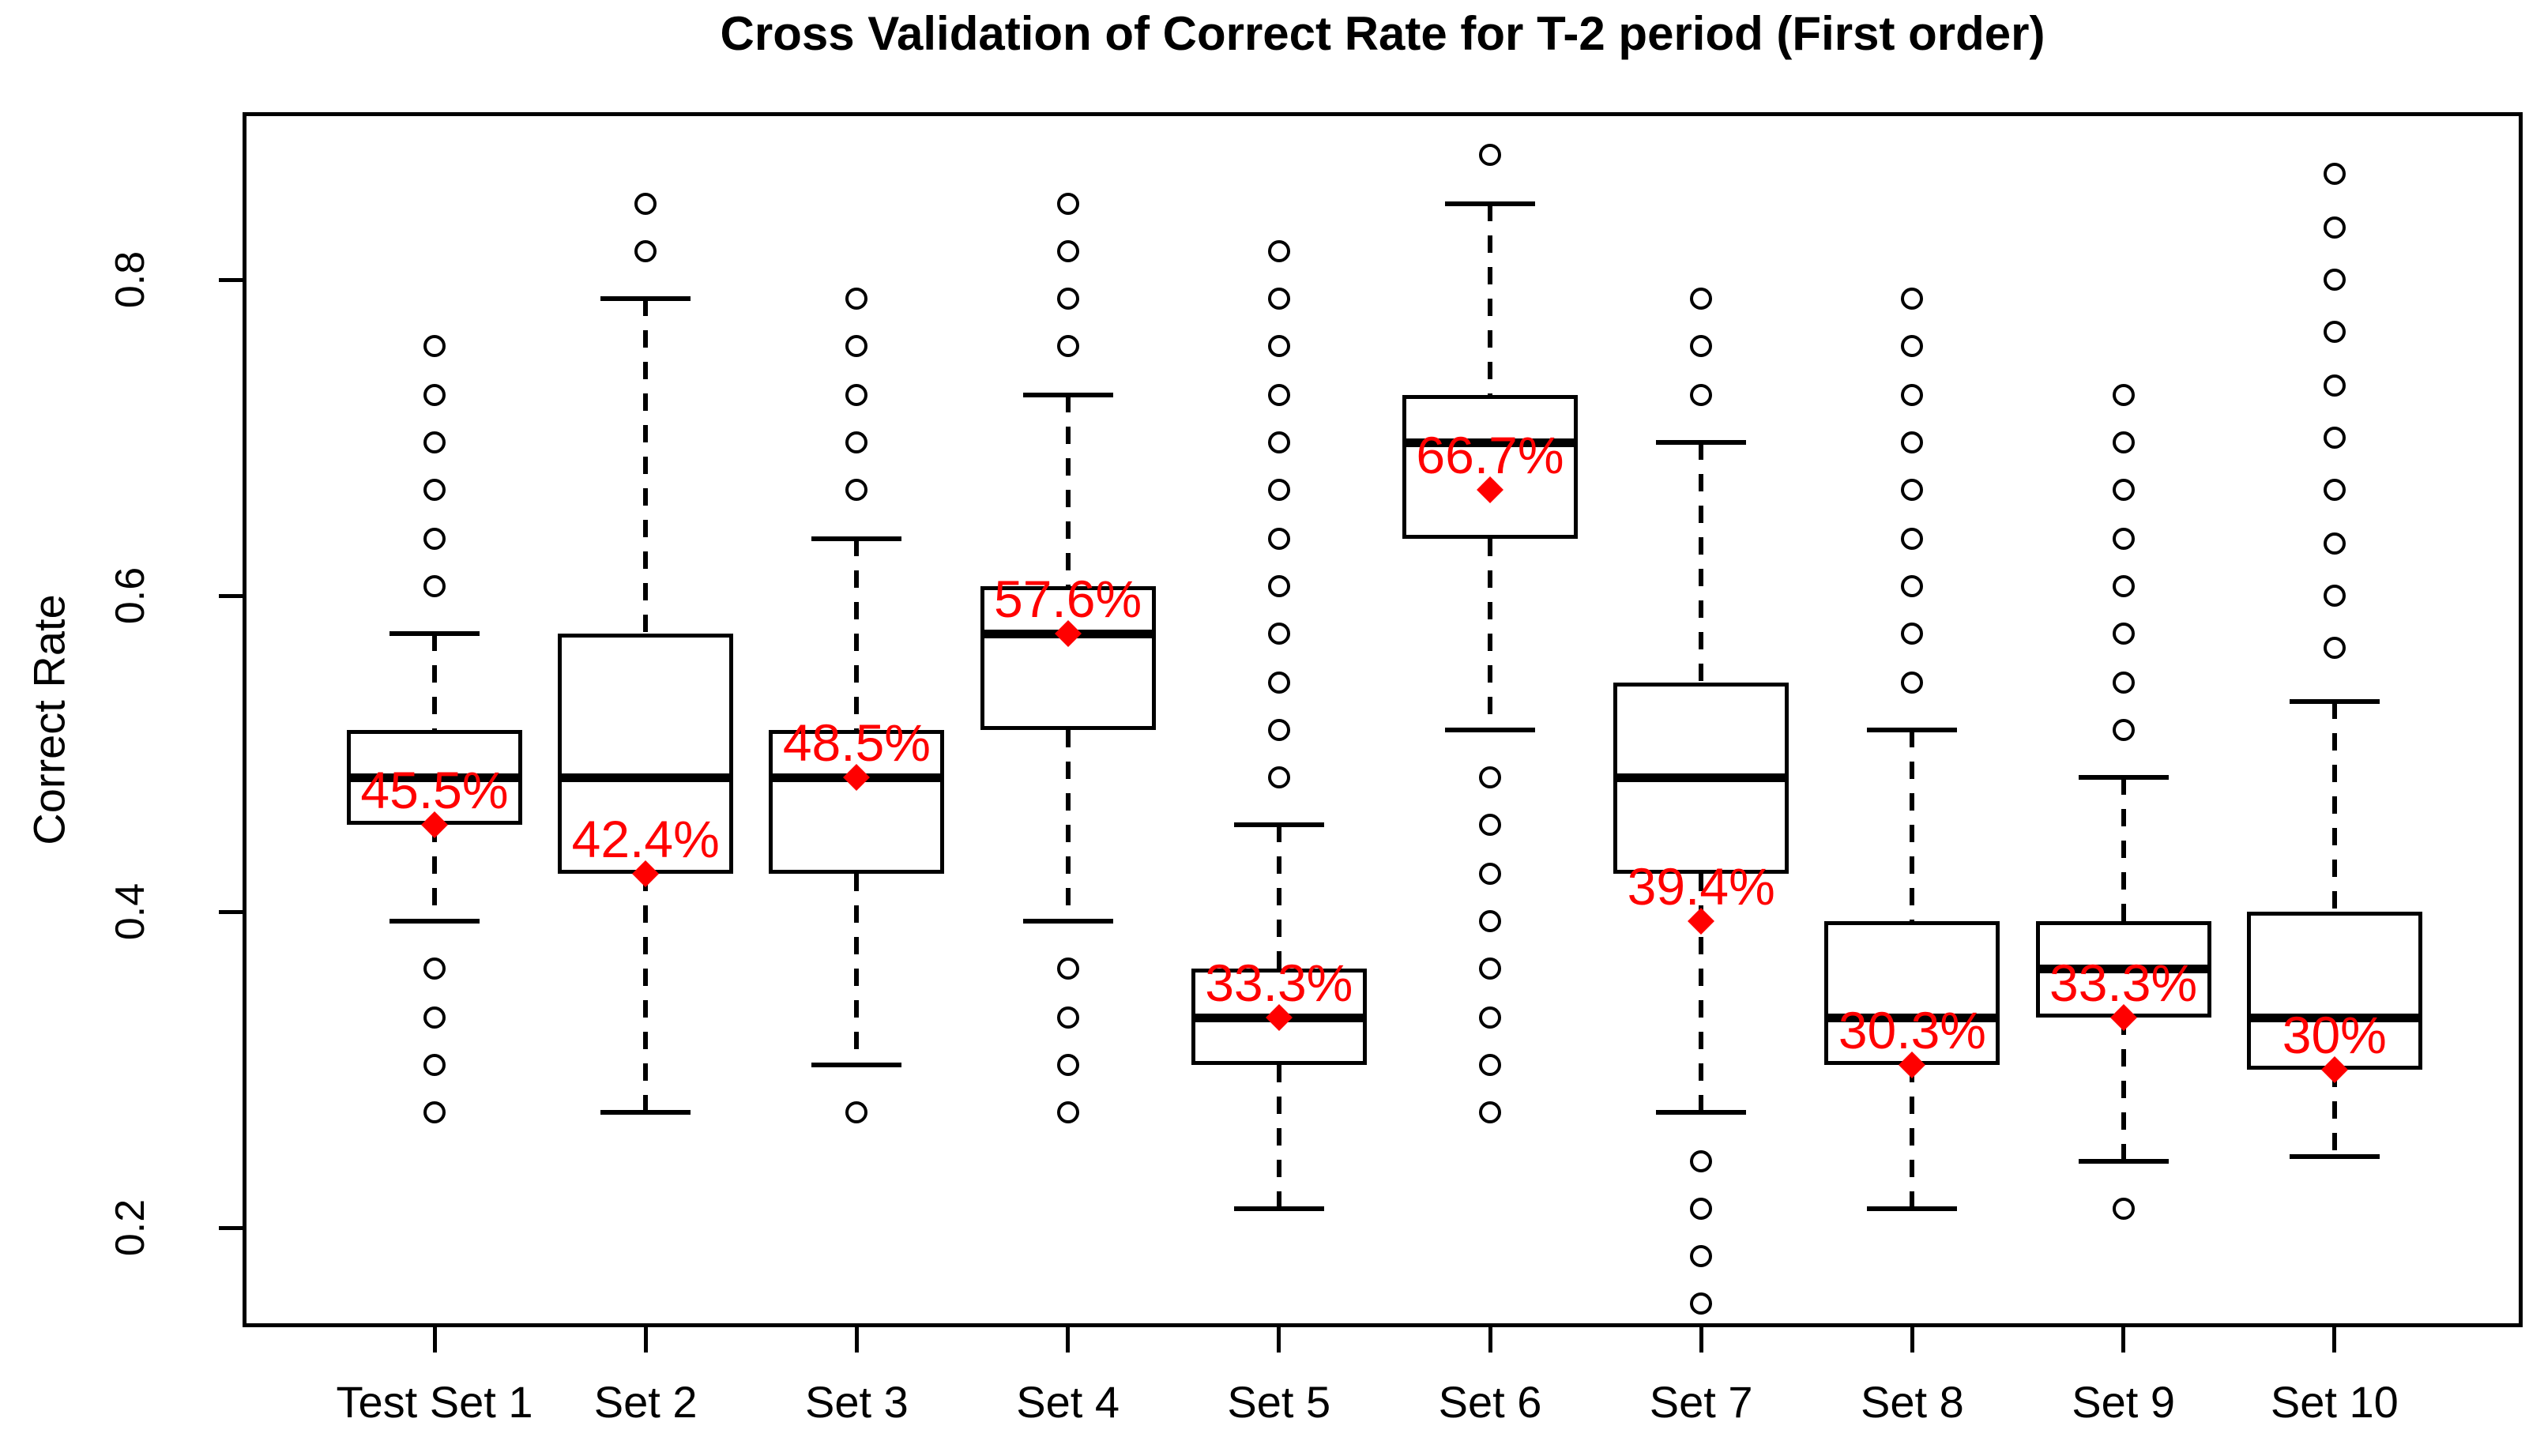 The width and height of the screenshot is (2544, 1456). What do you see at coordinates (857, 1402) in the screenshot?
I see `x-axis-label: Set 3` at bounding box center [857, 1402].